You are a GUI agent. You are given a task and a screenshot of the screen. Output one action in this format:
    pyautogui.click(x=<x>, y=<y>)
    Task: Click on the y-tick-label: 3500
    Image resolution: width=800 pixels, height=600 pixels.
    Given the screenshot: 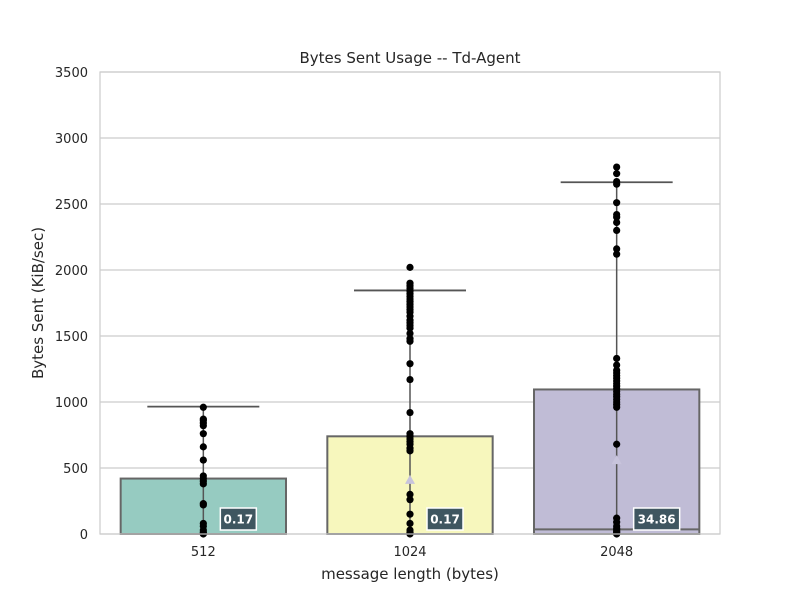 What is the action you would take?
    pyautogui.click(x=71, y=73)
    